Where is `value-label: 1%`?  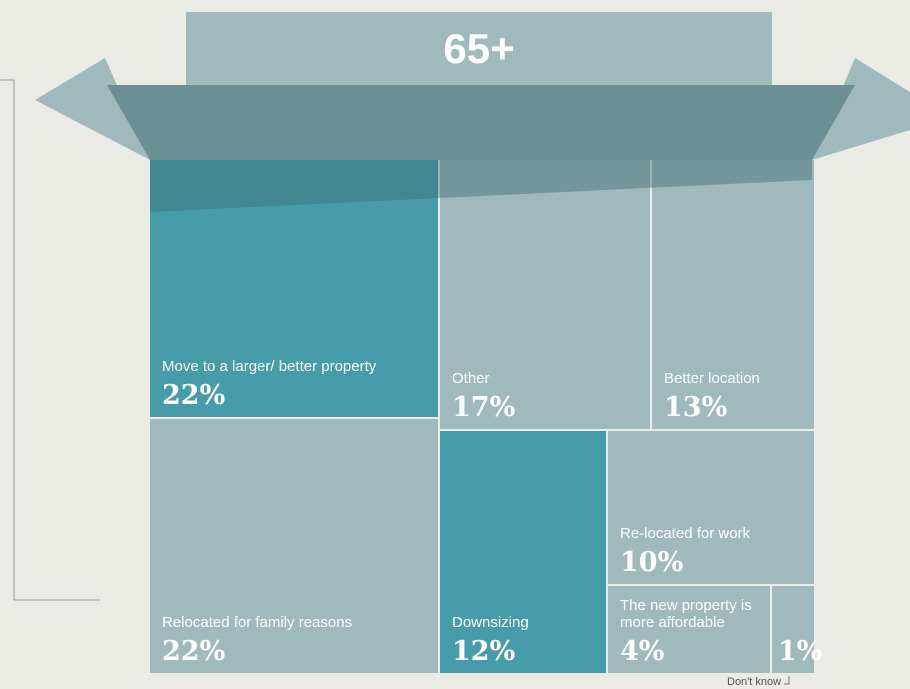 value-label: 1% is located at coordinates (800, 652).